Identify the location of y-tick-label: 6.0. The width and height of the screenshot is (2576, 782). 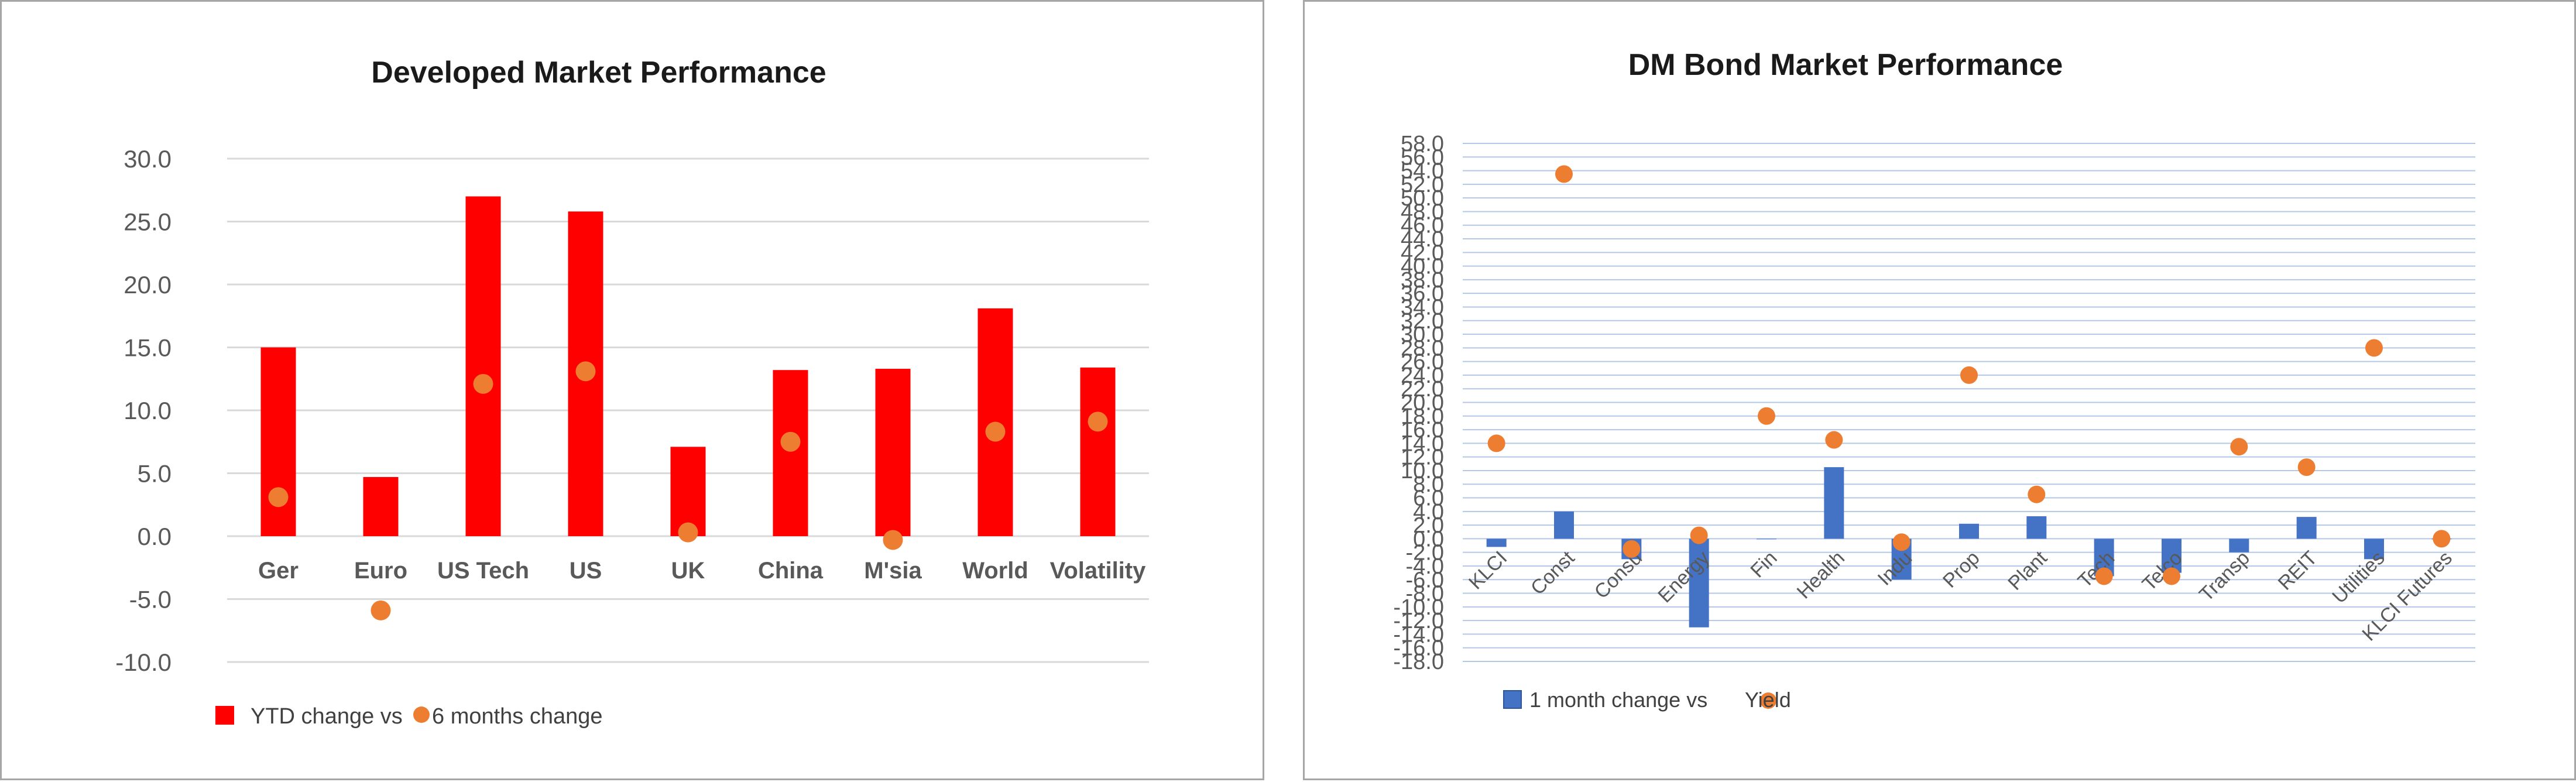
(1428, 498).